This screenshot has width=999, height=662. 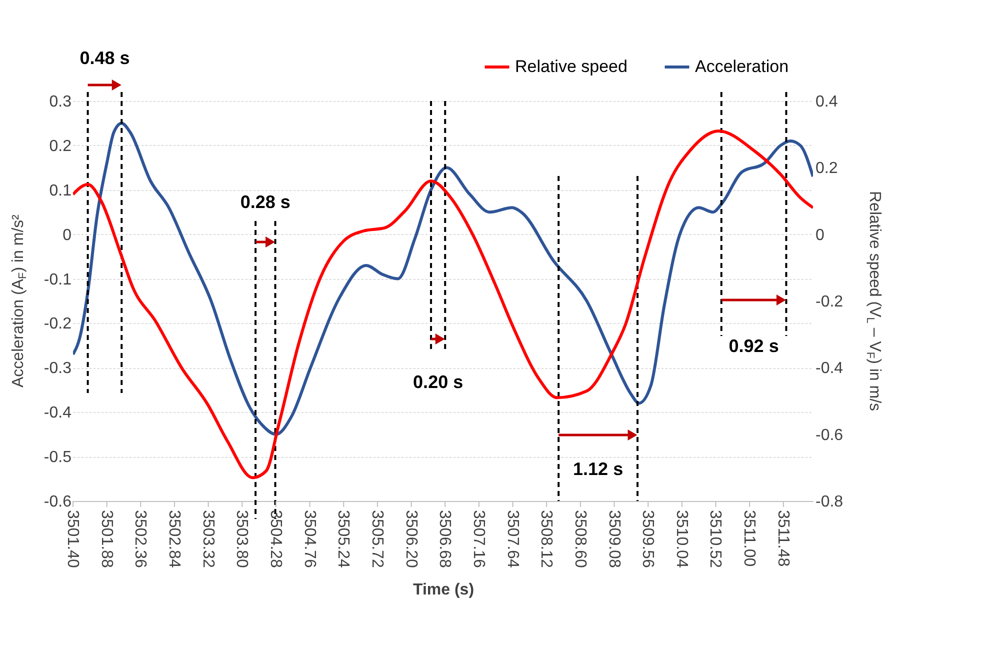 What do you see at coordinates (783, 538) in the screenshot?
I see `x-tick-label: 3511.48` at bounding box center [783, 538].